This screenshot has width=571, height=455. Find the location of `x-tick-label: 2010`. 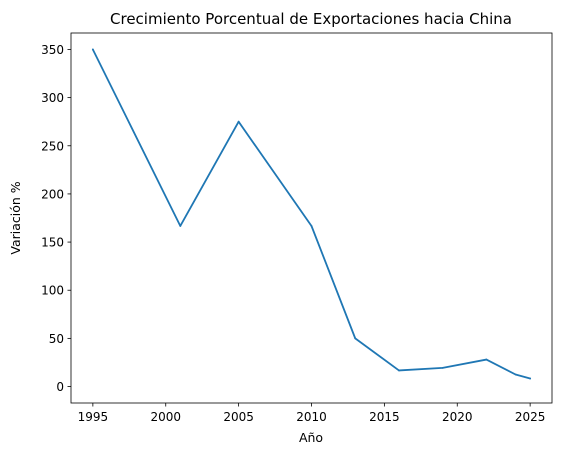

x-tick-label: 2010 is located at coordinates (311, 417).